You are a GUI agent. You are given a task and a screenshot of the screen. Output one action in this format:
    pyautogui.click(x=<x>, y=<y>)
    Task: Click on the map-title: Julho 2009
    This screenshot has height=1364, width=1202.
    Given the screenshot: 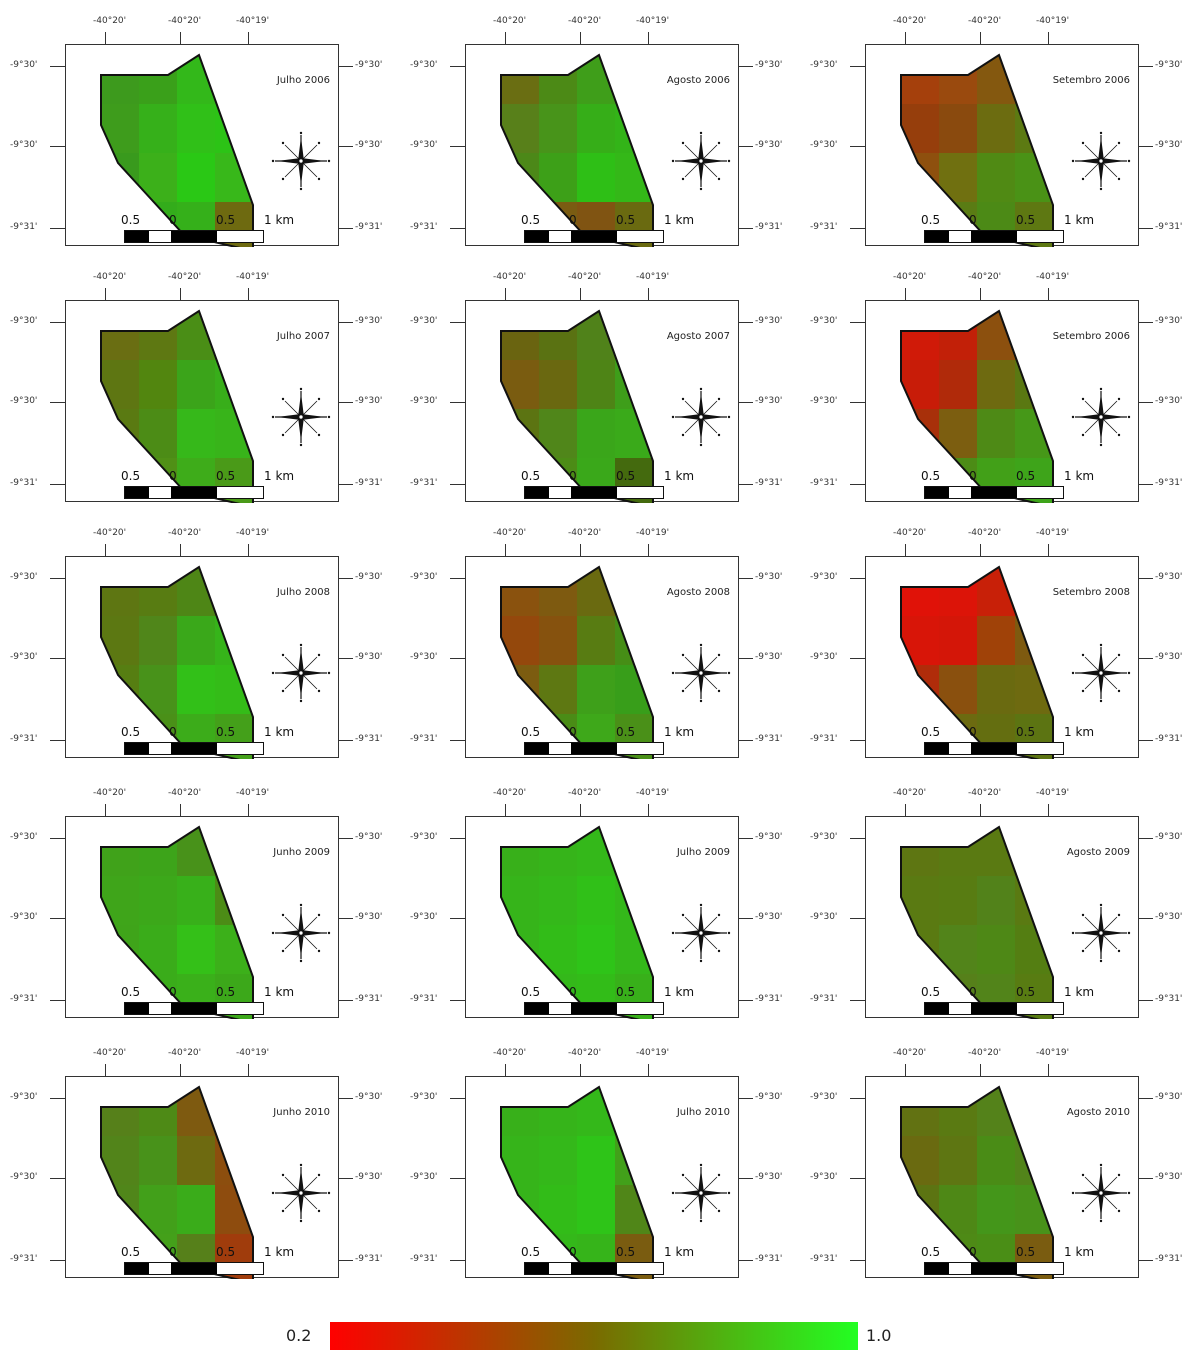 What is the action you would take?
    pyautogui.click(x=703, y=852)
    